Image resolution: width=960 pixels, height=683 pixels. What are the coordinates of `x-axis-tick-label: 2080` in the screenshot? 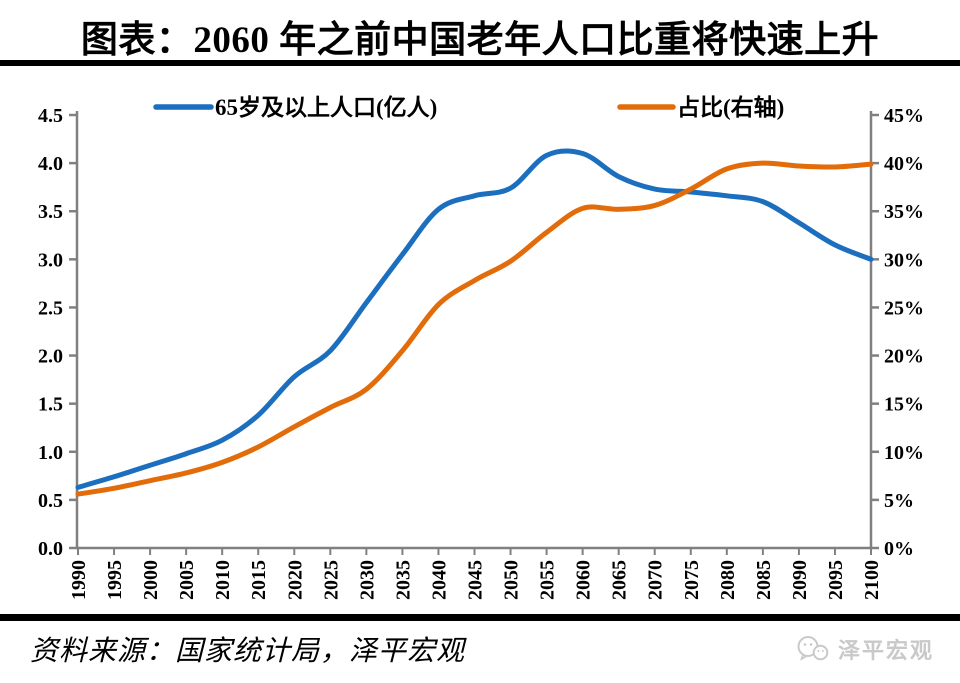 It's located at (728, 580).